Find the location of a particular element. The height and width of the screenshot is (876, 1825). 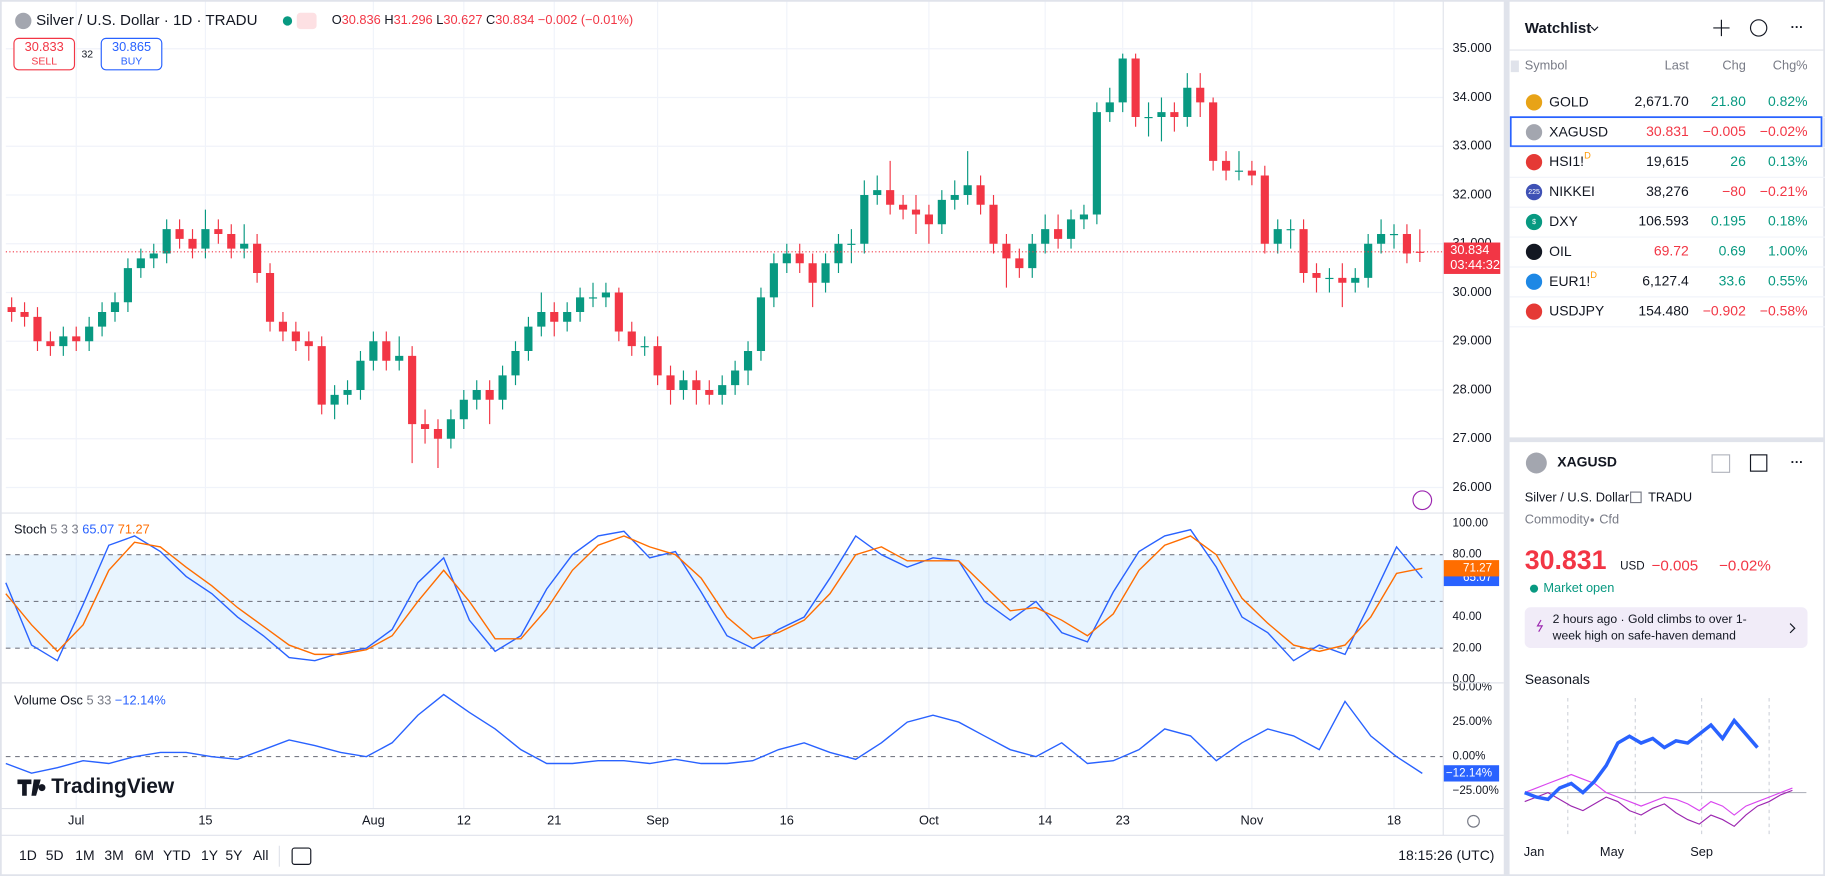

column-header: Chg is located at coordinates (1733, 65).